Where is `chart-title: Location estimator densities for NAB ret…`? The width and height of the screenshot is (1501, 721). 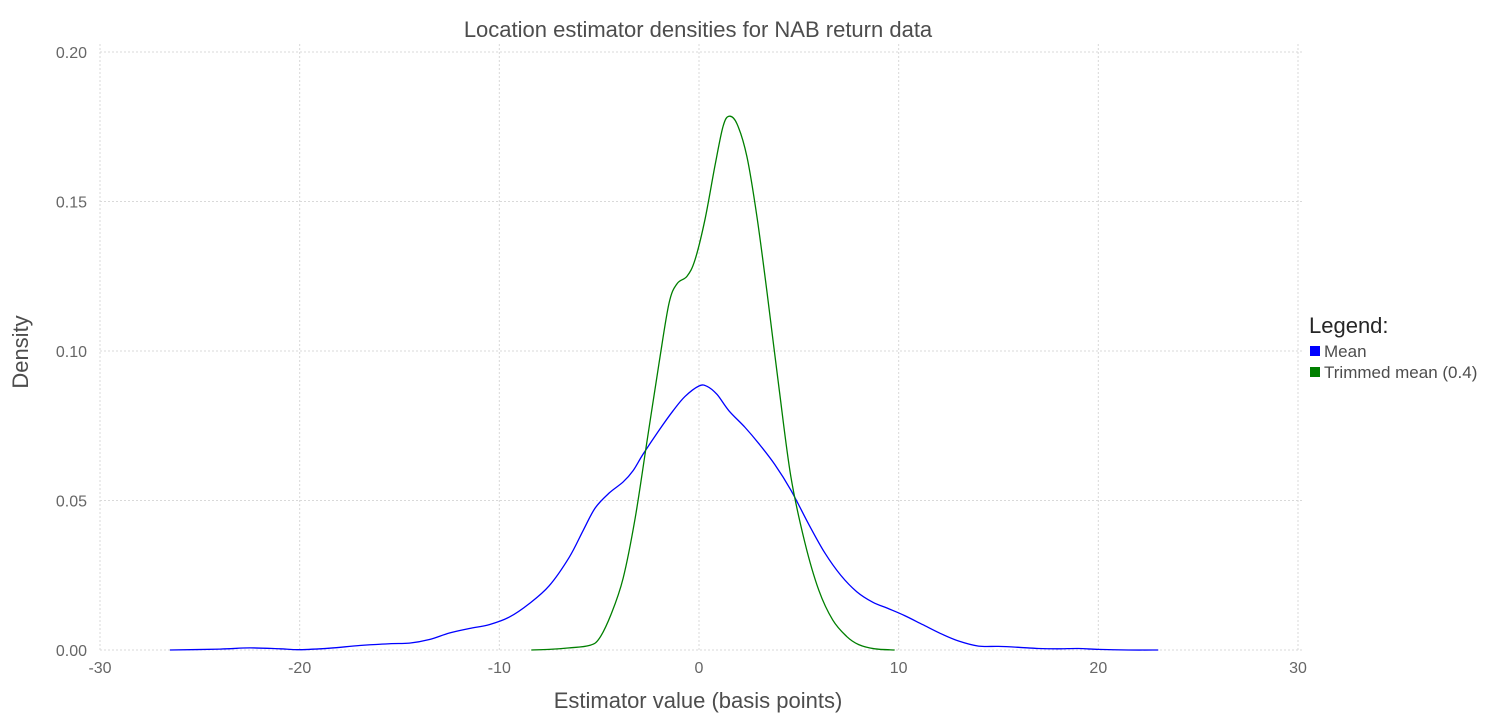
chart-title: Location estimator densities for NAB ret… is located at coordinates (698, 29).